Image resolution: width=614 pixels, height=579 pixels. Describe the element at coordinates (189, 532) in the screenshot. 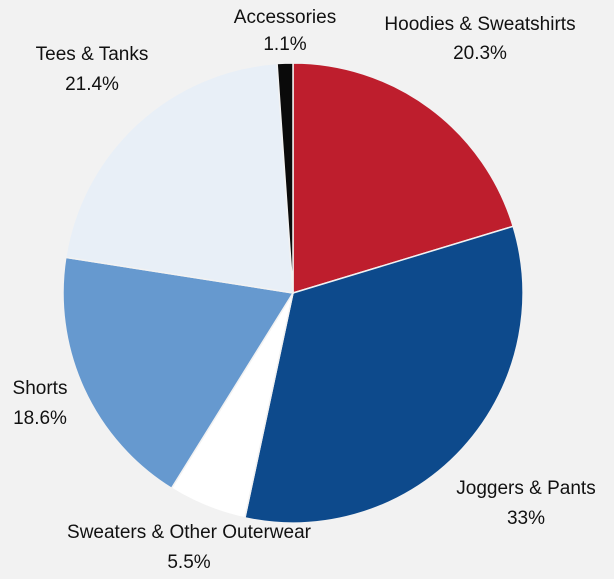

I see `slice-label-sweaters-and-other-outerwear: Sweaters & Other Outerwear` at that location.